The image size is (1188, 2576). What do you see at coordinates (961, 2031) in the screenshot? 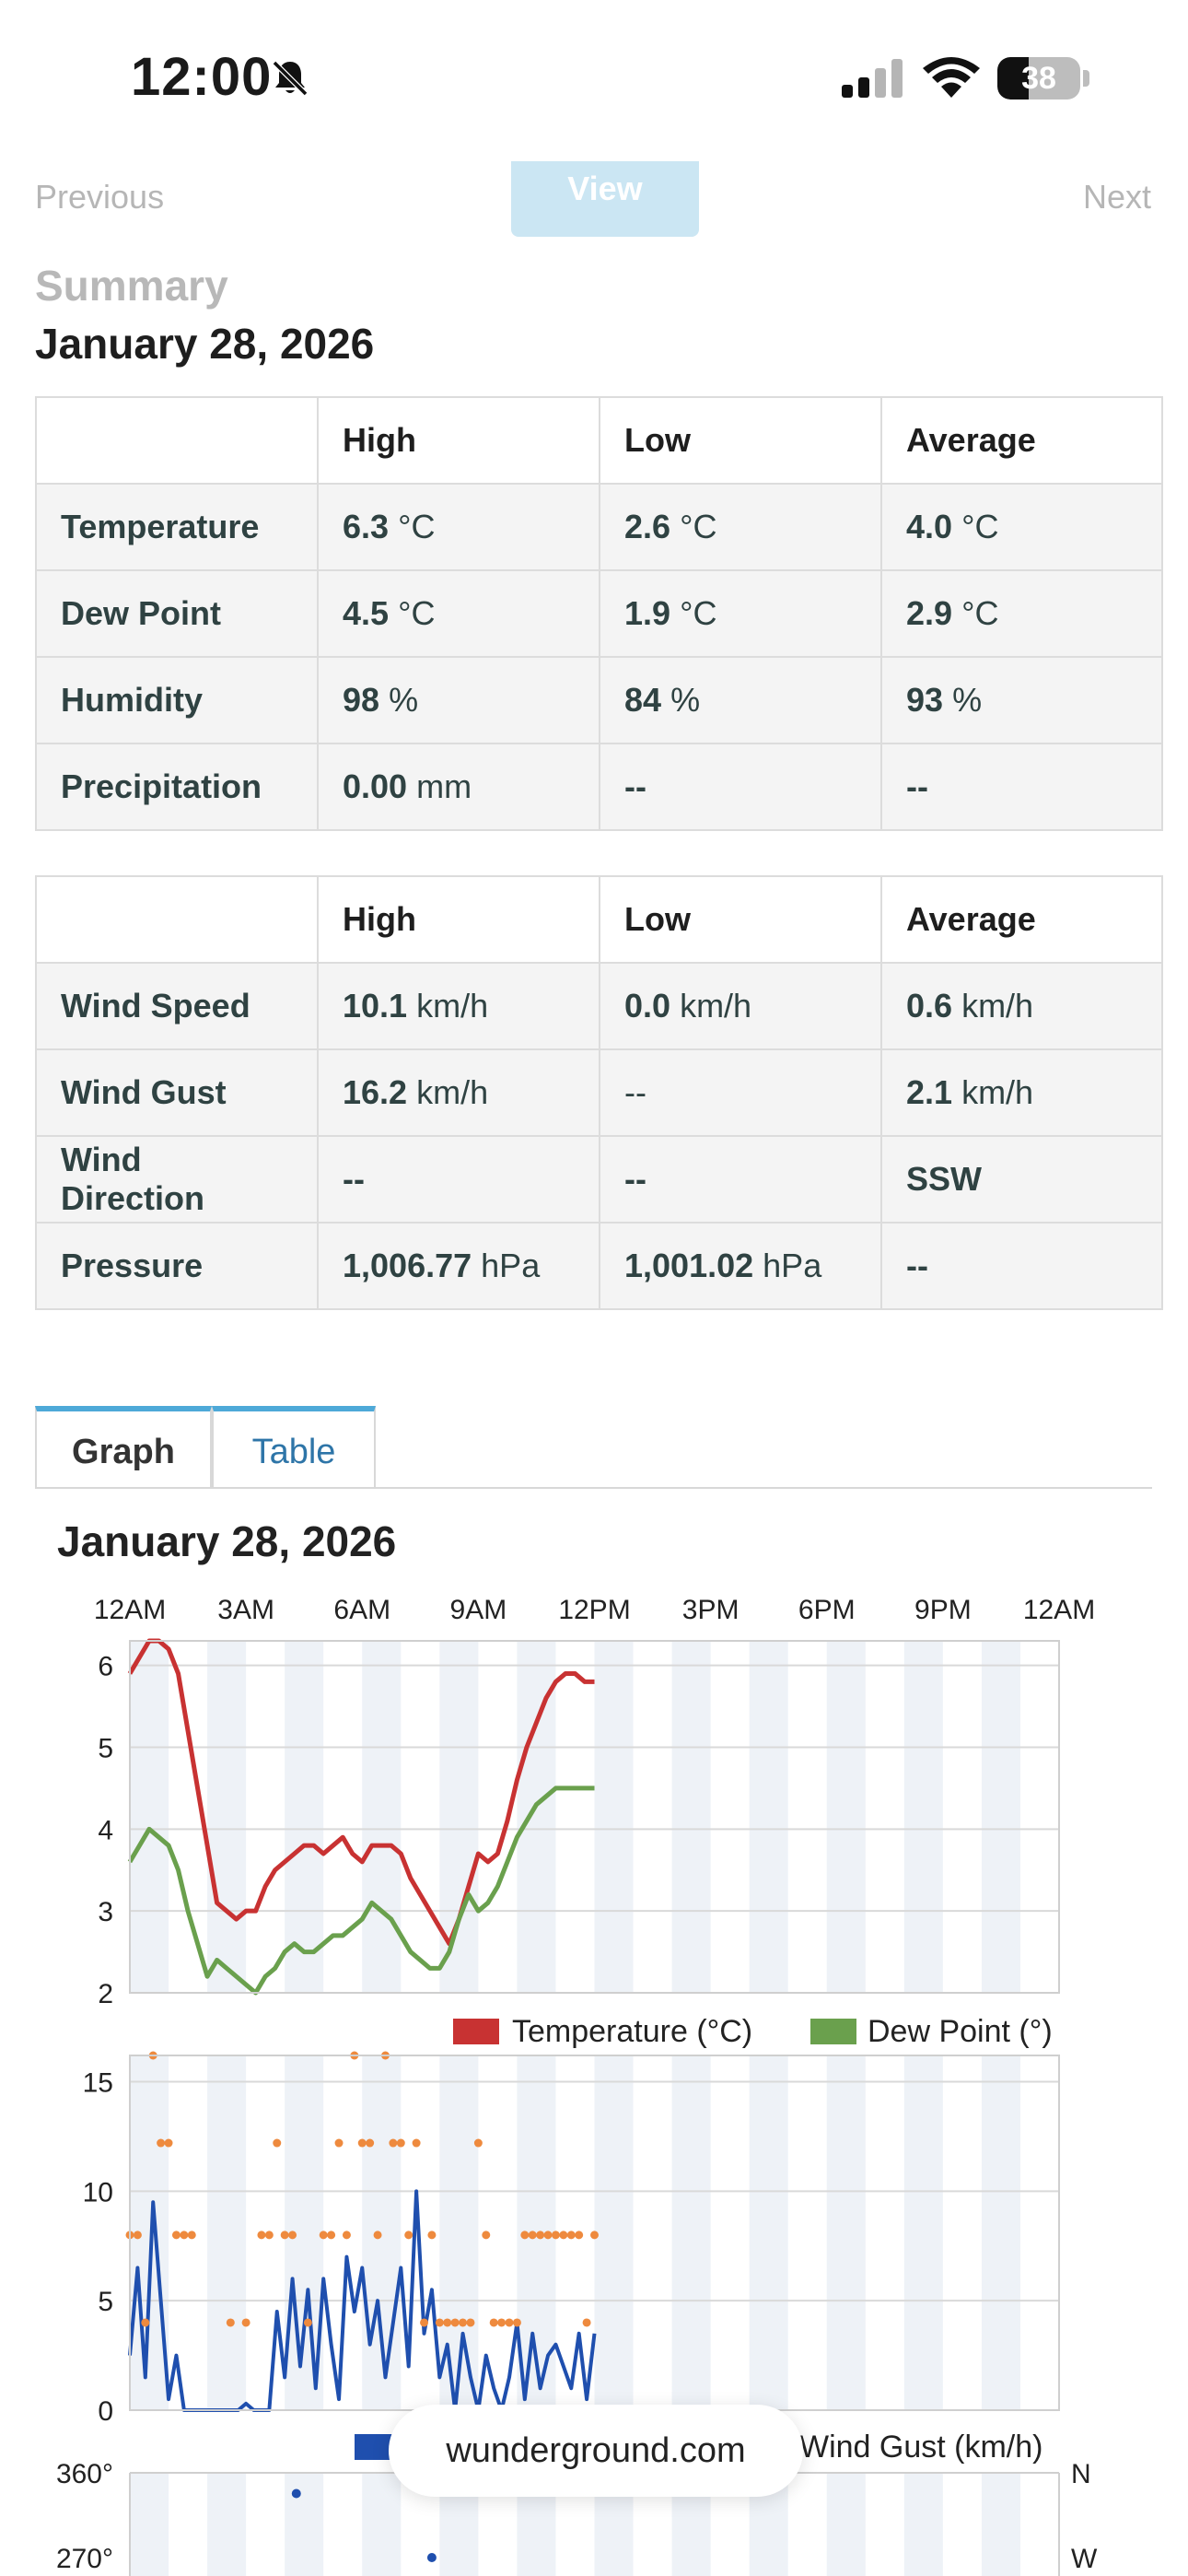
I see `legend-label-dew-point: Dew Point (°)` at bounding box center [961, 2031].